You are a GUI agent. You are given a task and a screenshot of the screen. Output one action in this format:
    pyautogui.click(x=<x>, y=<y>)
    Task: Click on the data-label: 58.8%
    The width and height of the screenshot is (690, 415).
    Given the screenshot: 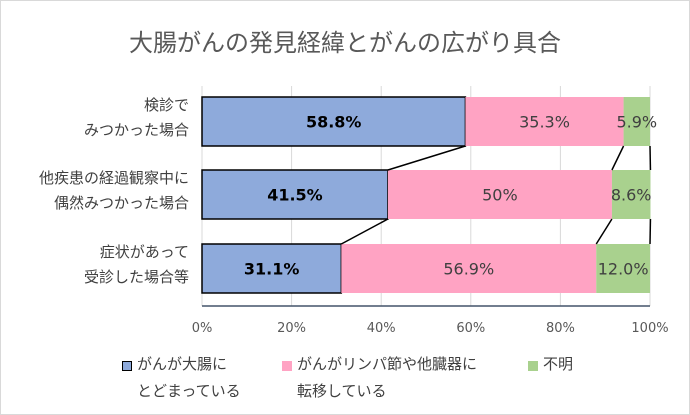 What is the action you would take?
    pyautogui.click(x=334, y=122)
    